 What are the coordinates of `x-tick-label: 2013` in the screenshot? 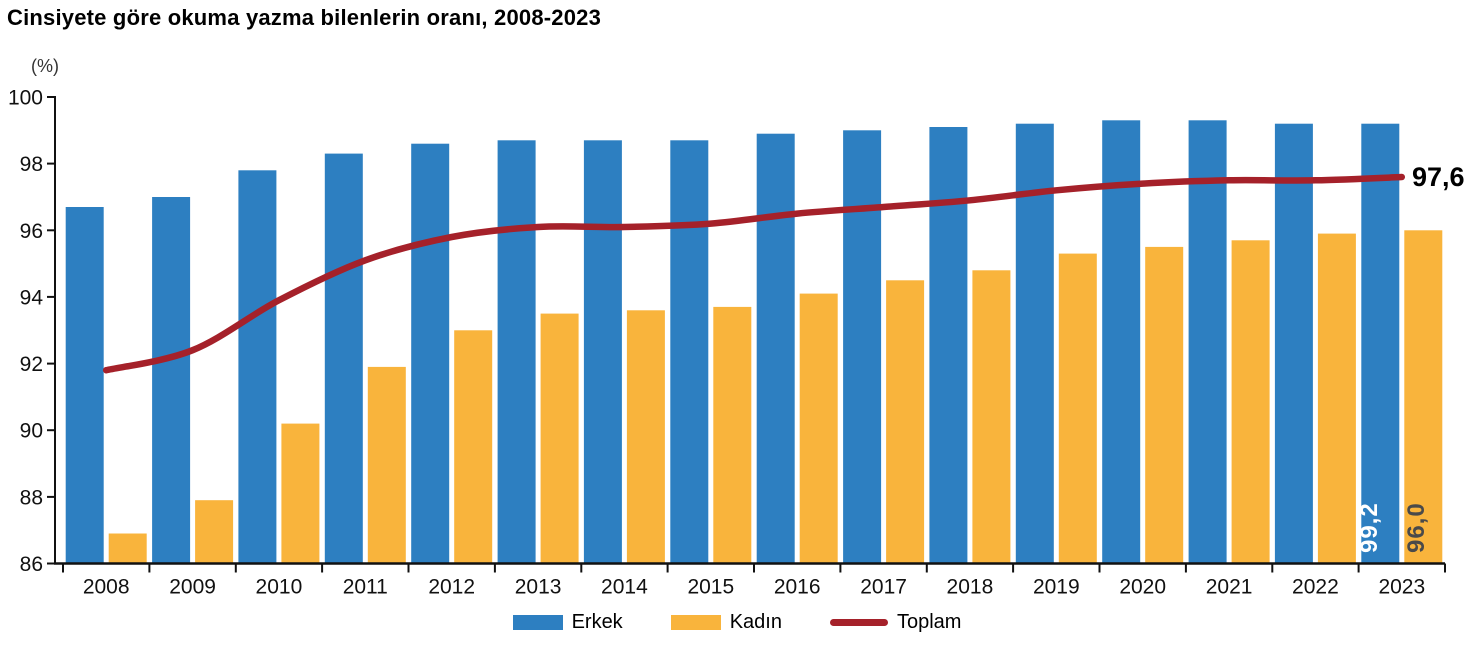 It's located at (538, 587).